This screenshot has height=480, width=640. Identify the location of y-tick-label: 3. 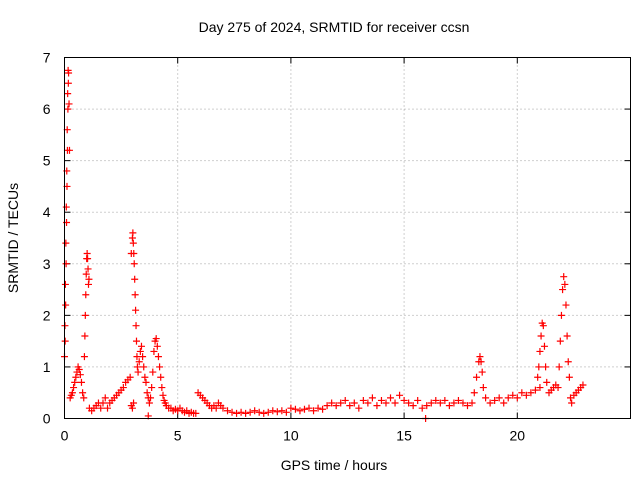
(47, 264).